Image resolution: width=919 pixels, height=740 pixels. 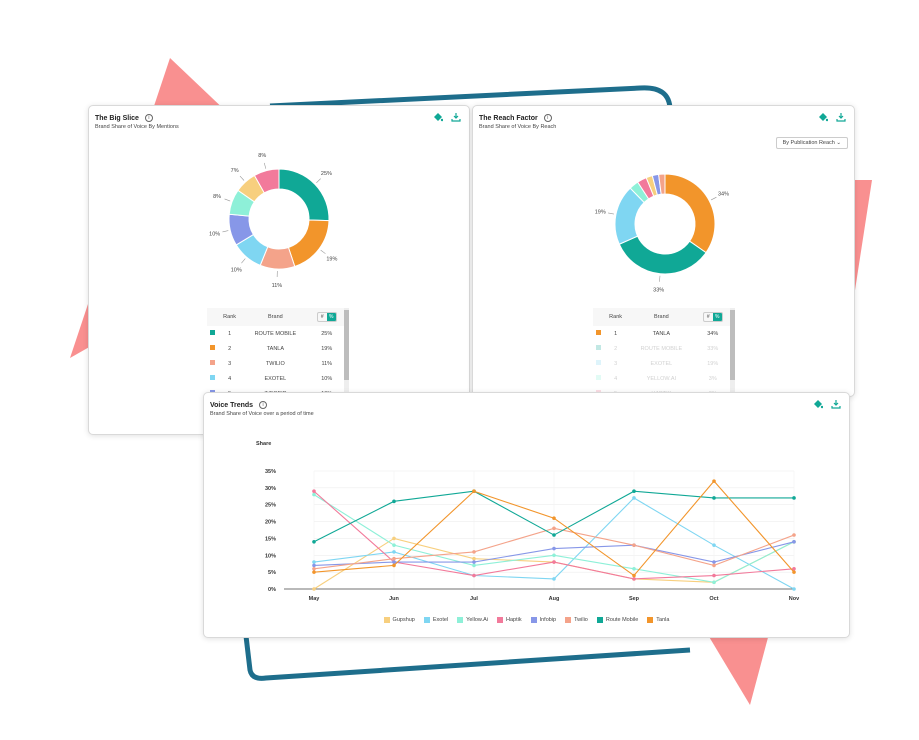 I want to click on legend-item: Tanla, so click(x=658, y=620).